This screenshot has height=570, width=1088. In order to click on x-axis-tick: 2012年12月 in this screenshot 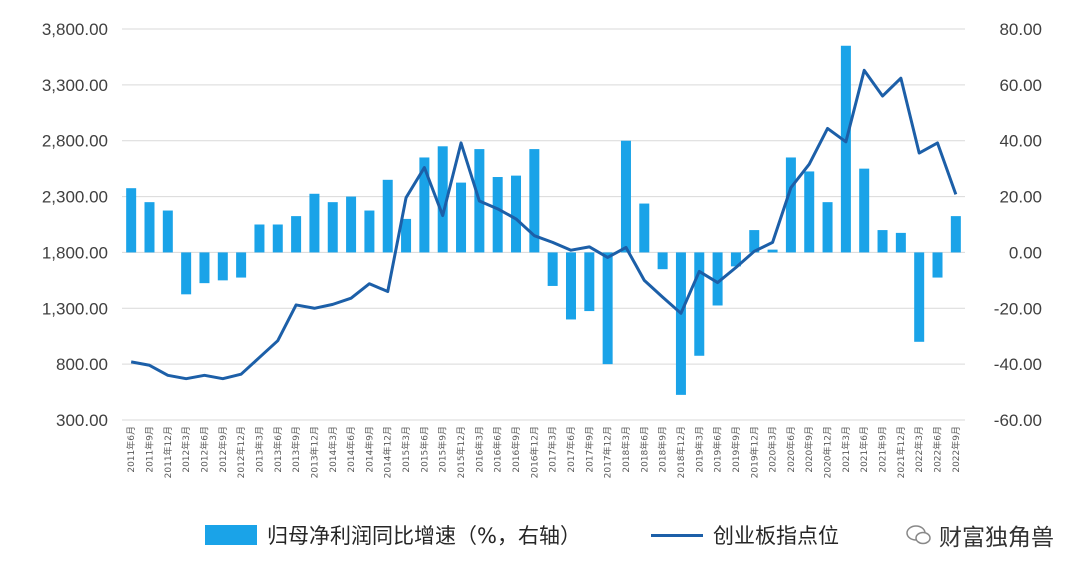, I will do `click(241, 452)`.